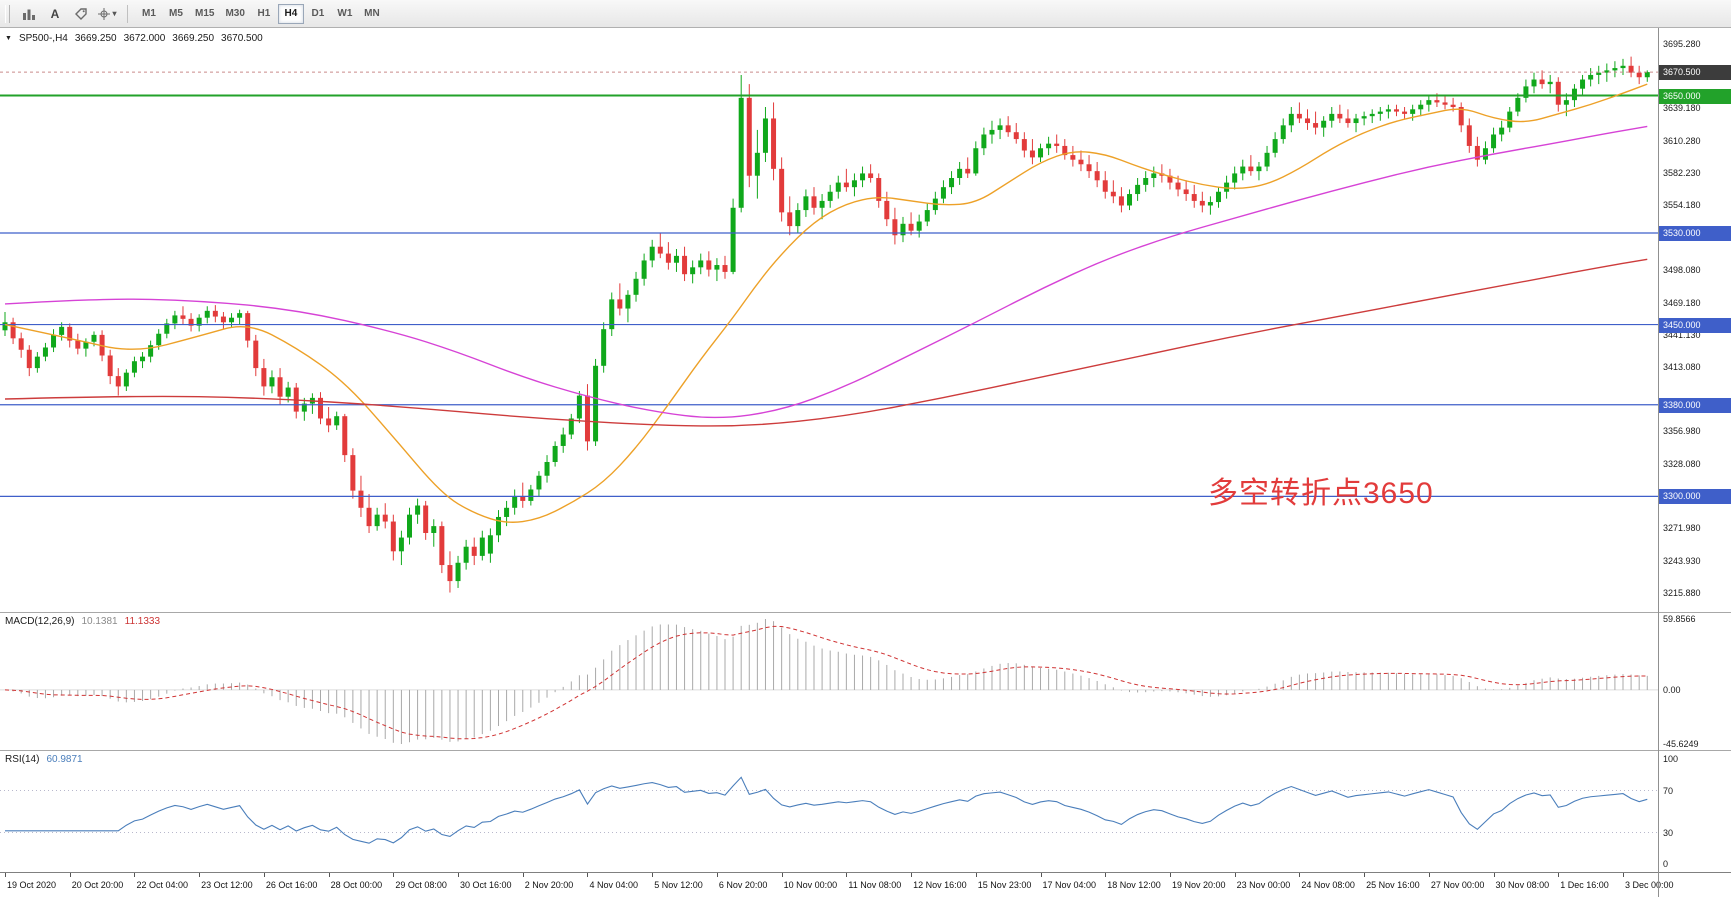  I want to click on ohlc-high: 3672.000, so click(144, 38).